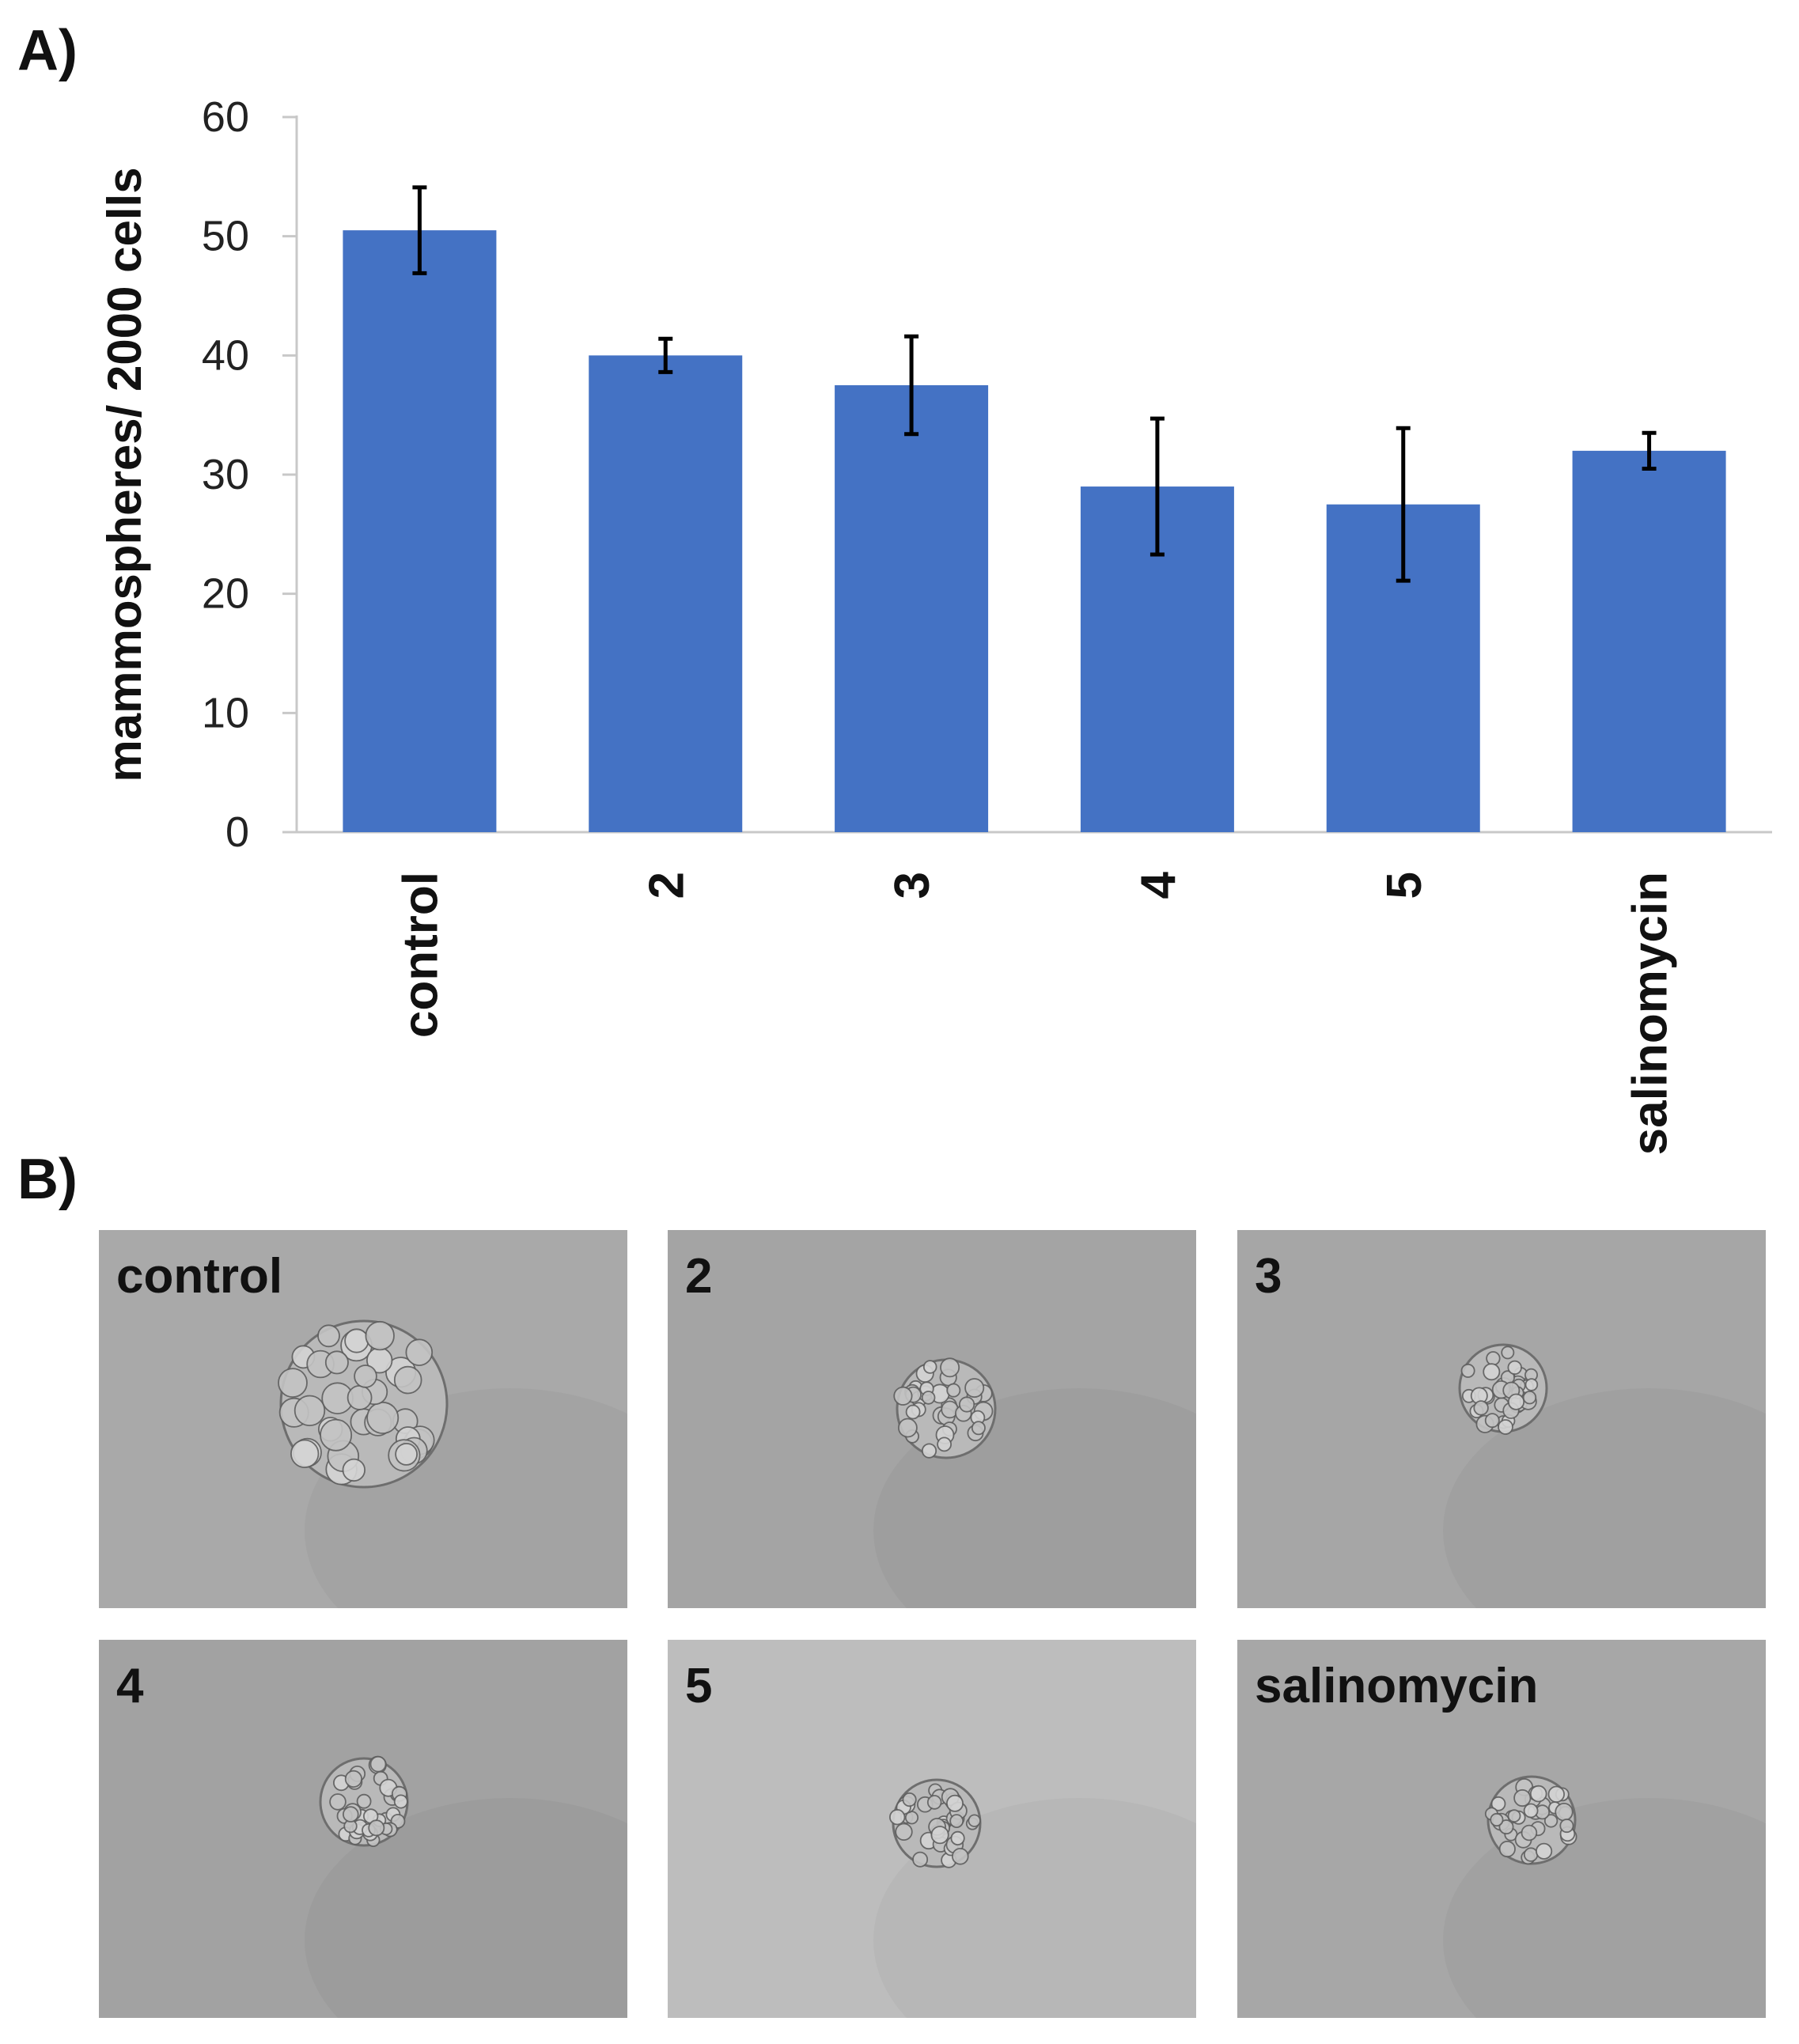  What do you see at coordinates (225, 712) in the screenshot?
I see `y-tick-label: 10` at bounding box center [225, 712].